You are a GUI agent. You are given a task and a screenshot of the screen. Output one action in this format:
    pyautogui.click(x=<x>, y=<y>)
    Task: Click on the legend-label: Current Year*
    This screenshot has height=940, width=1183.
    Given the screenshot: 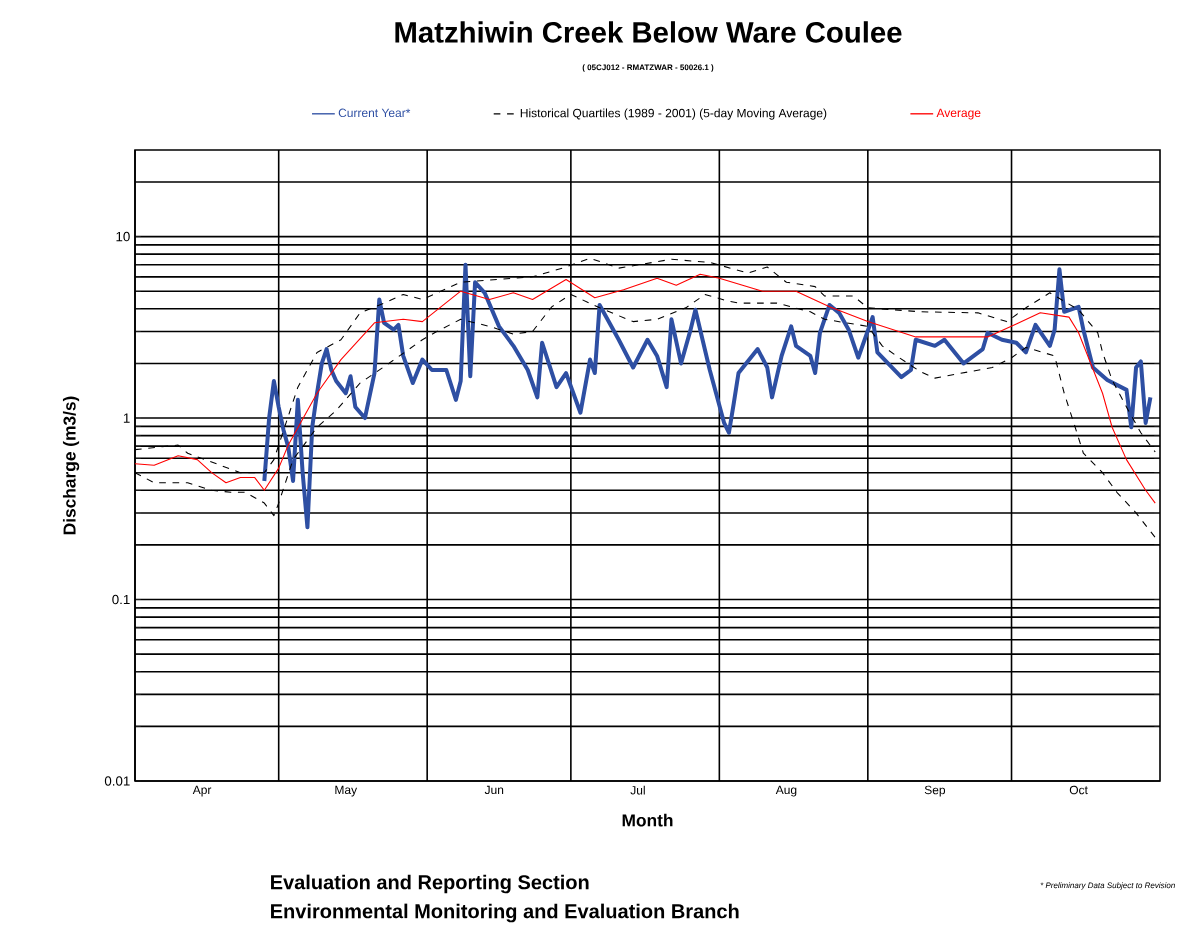 What is the action you would take?
    pyautogui.click(x=374, y=113)
    